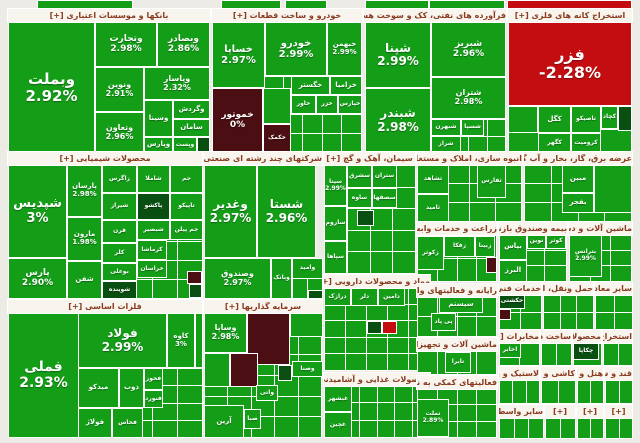 Image resolution: width=640 pixels, height=443 pixels. Describe the element at coordinates (618, 373) in the screenshot. I see `sector-header-sugar: قند و شکر [+]` at that location.